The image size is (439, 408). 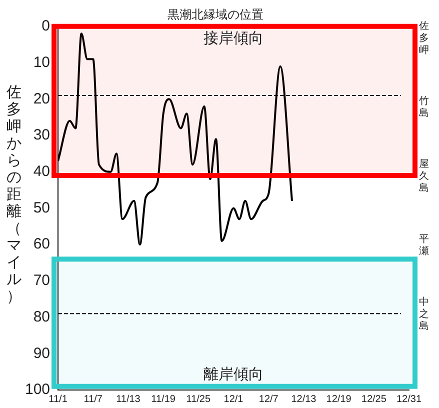 What do you see at coordinates (198, 399) in the screenshot?
I see `x-tick-label: 11/25` at bounding box center [198, 399].